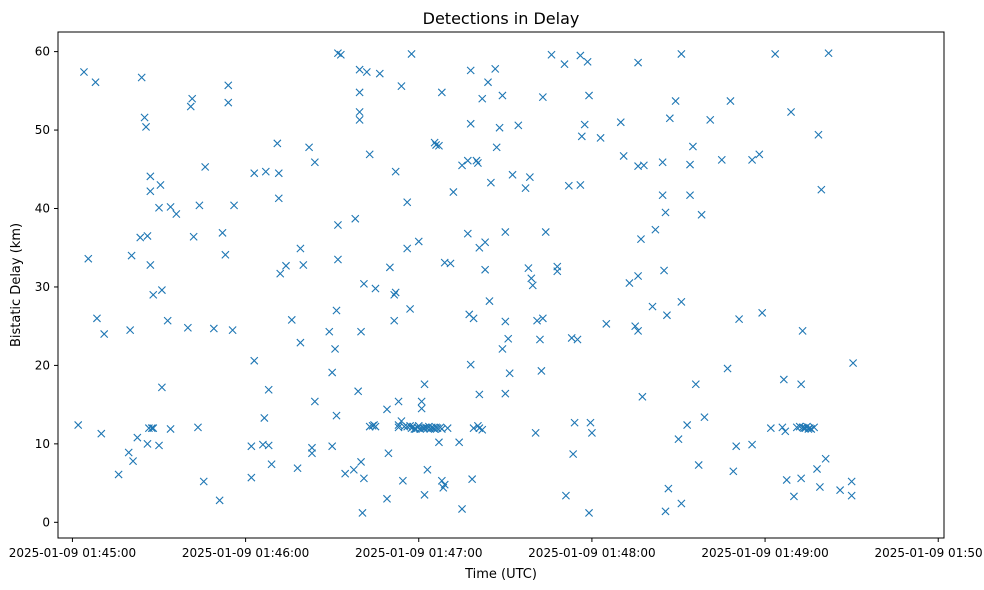 This screenshot has height=590, width=984. I want to click on y-tick-label: 10, so click(42, 444).